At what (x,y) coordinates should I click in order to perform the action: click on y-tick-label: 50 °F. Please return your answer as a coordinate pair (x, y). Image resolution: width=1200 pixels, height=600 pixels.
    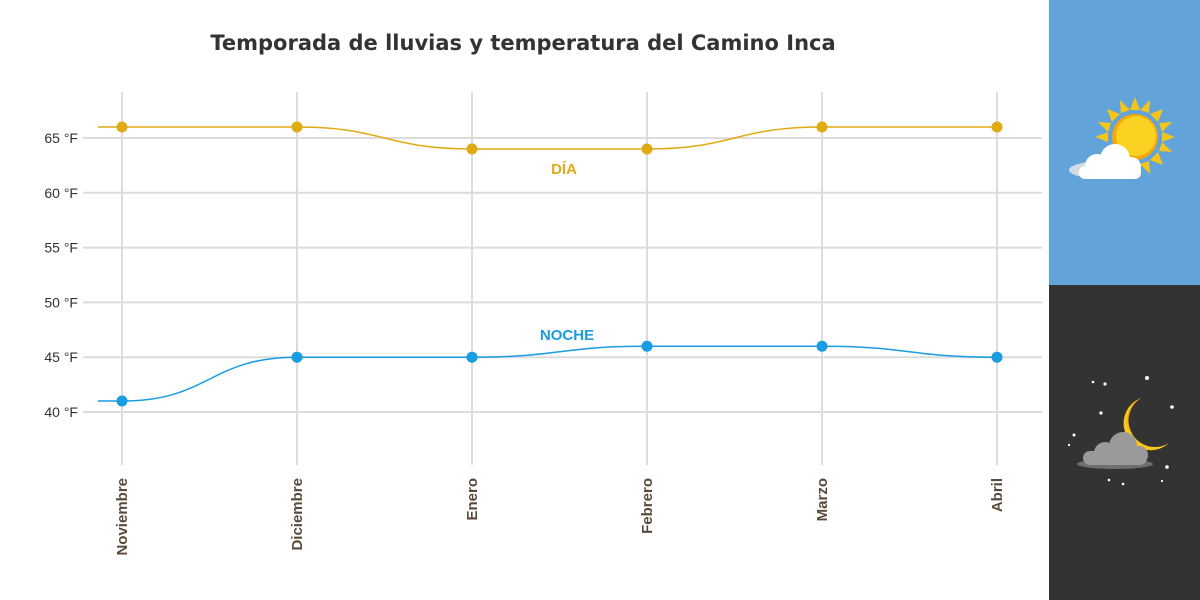
    Looking at the image, I should click on (61, 302).